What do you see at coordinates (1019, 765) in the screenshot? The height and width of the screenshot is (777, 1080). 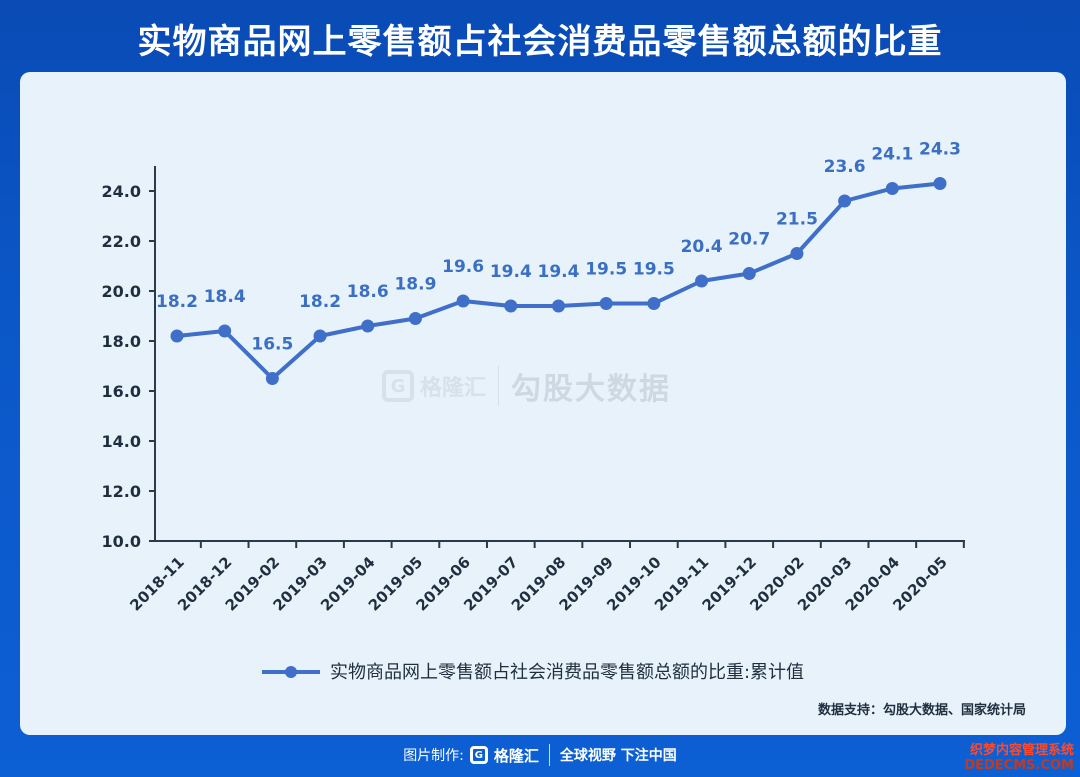 I see `corner-line2: DEDECMS.COM` at bounding box center [1019, 765].